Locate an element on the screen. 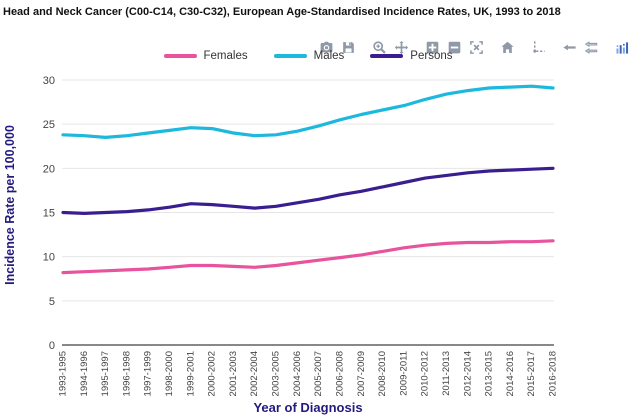  series-line-males is located at coordinates (308, 112).